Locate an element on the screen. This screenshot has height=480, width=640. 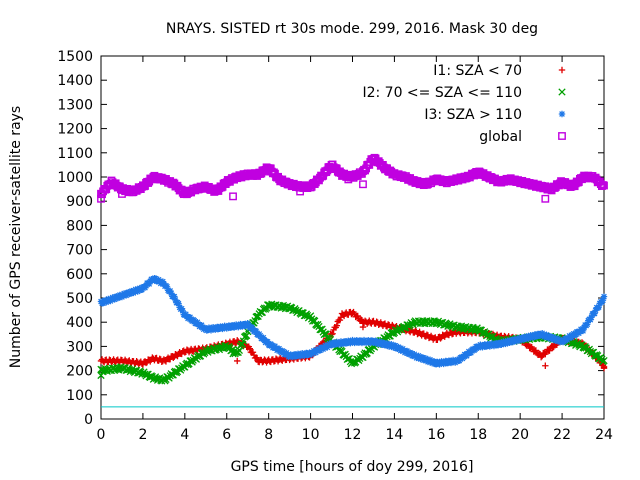
y-tick-label: 1300 is located at coordinates (75, 105).